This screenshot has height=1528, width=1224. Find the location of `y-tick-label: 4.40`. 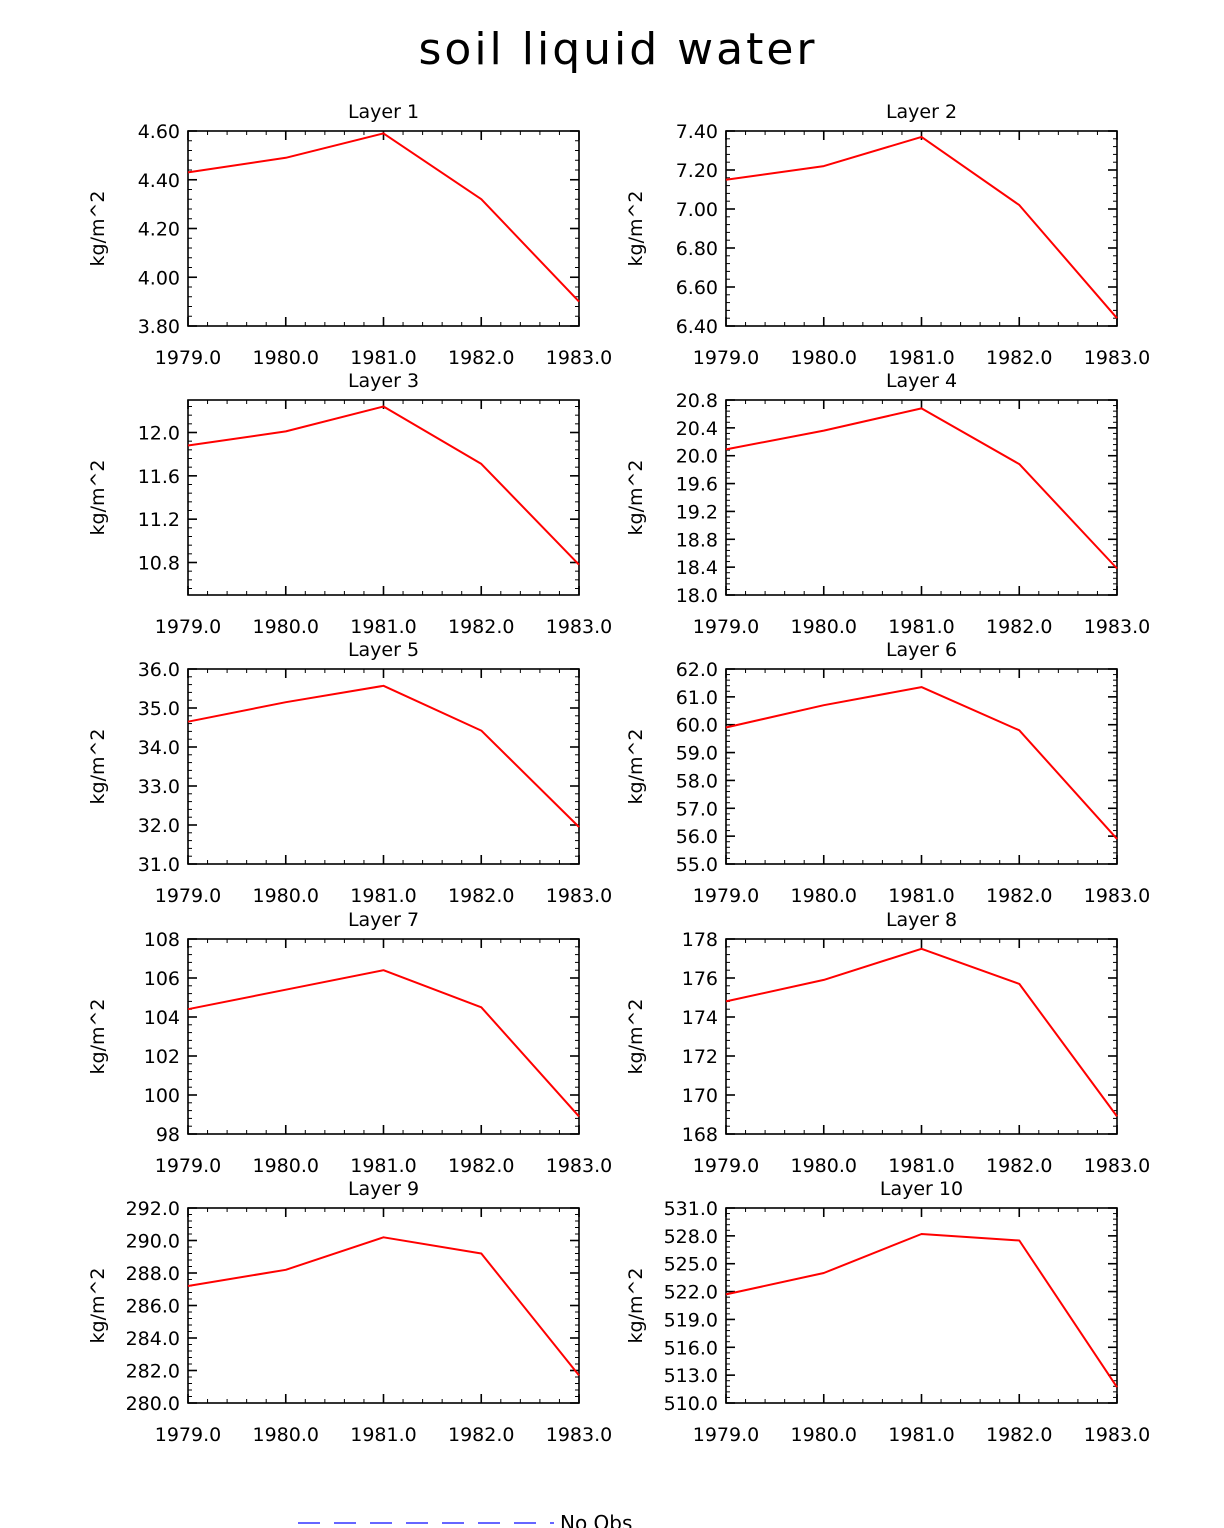

y-tick-label: 4.40 is located at coordinates (159, 181).